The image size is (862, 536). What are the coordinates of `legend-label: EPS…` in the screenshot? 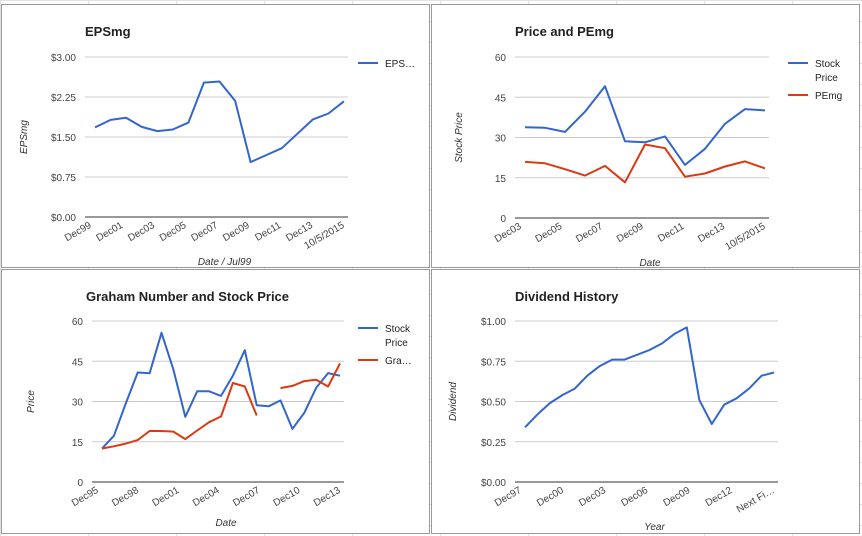 It's located at (400, 64).